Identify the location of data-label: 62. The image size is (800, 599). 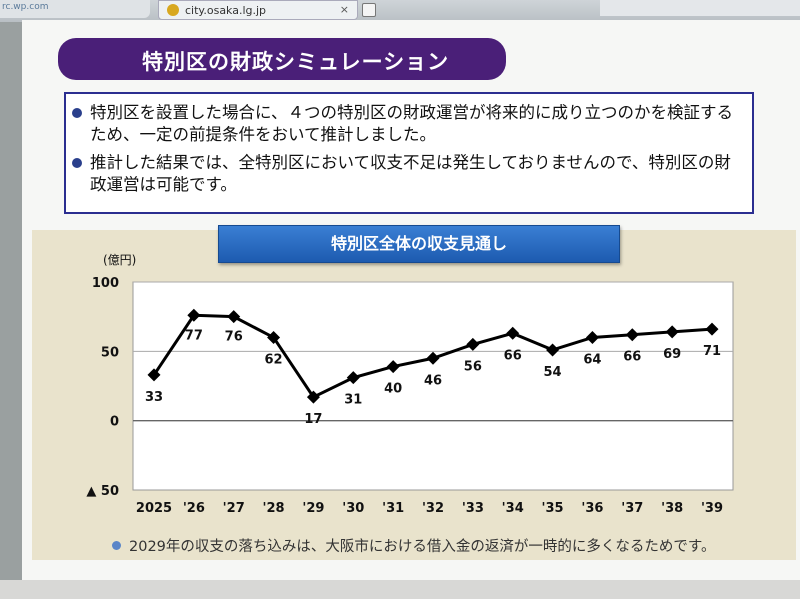
(274, 359).